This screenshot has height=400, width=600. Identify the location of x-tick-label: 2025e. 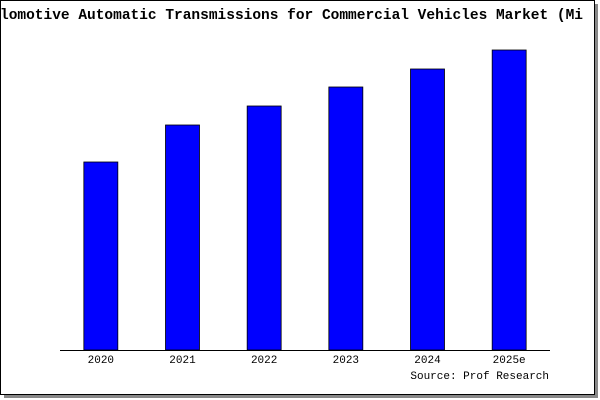
(509, 361).